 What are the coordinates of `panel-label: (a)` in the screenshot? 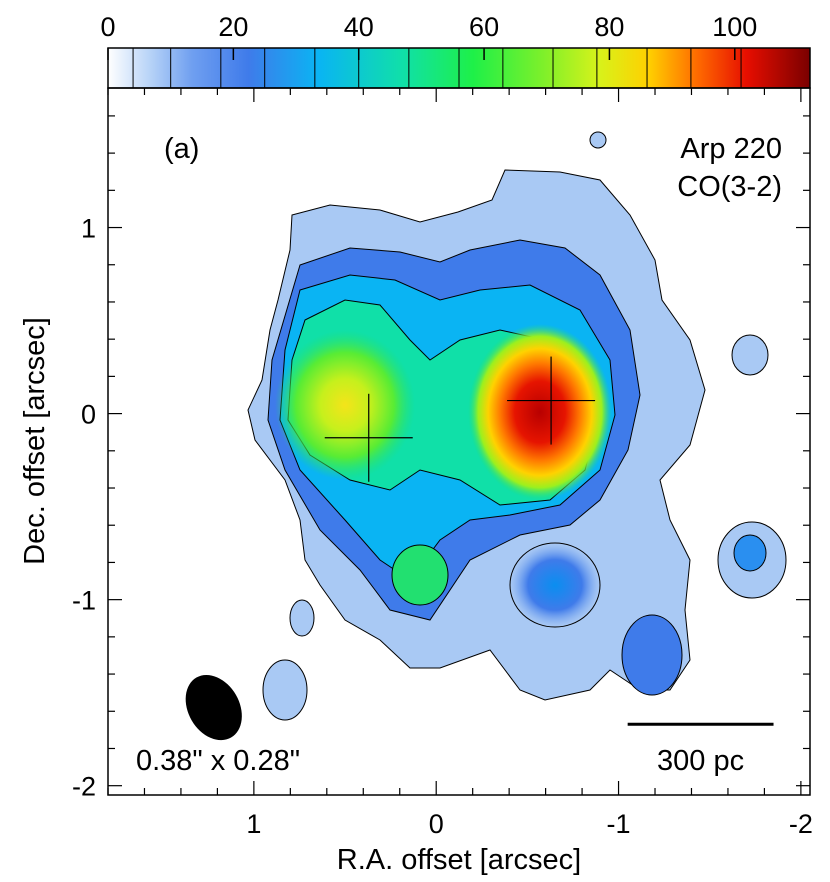 It's located at (181, 149).